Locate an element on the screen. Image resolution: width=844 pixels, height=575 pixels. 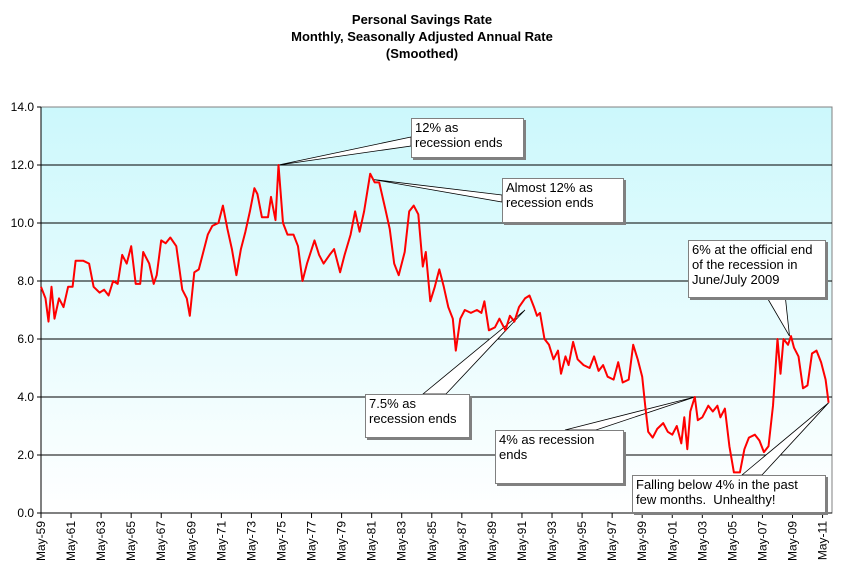
y-tick-label: 6.0 is located at coordinates (25, 339).